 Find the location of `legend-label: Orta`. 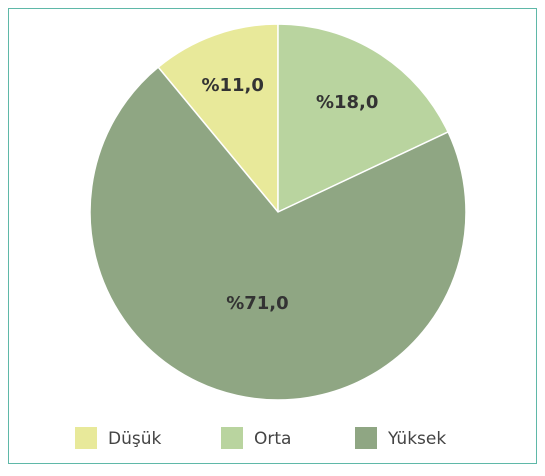

legend-label: Orta is located at coordinates (272, 439).